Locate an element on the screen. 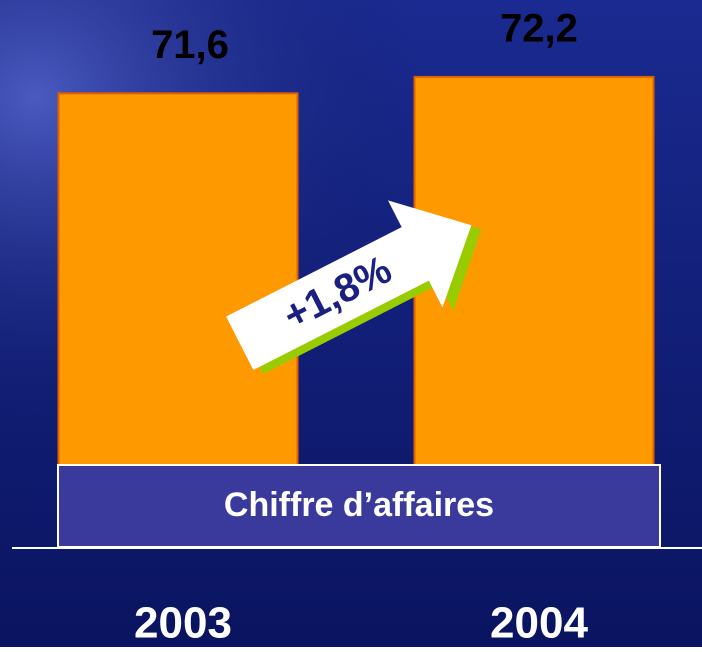 The width and height of the screenshot is (702, 652). value-label: 71,6 is located at coordinates (190, 45).